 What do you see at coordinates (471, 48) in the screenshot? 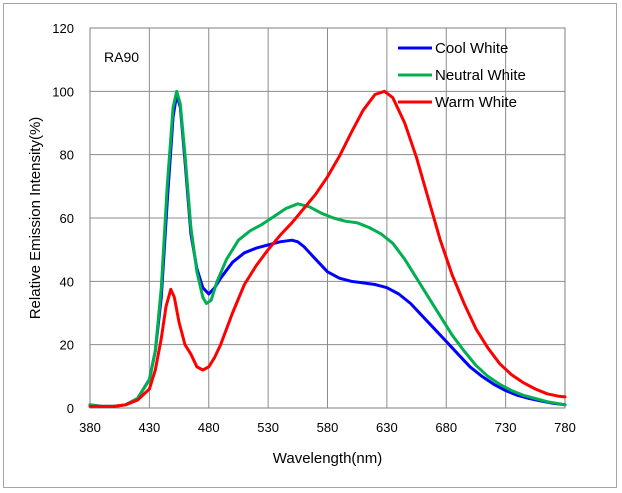
I see `legend-entry-label: Cool White` at bounding box center [471, 48].